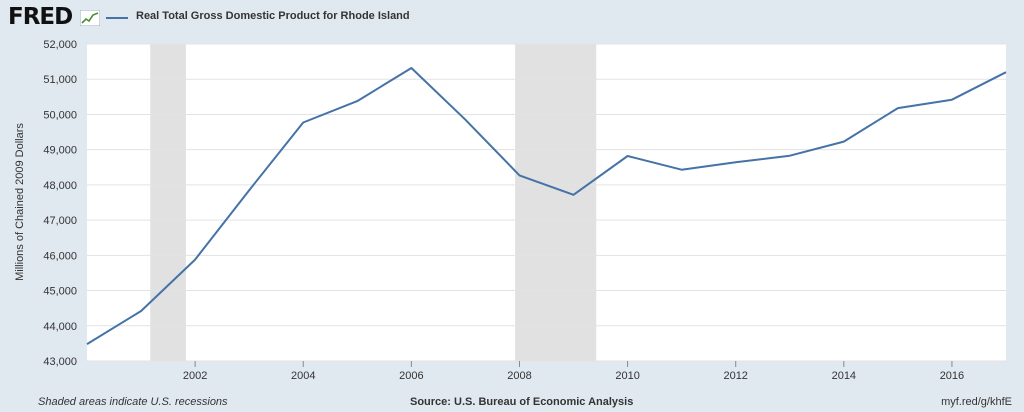 The height and width of the screenshot is (412, 1024). What do you see at coordinates (60, 256) in the screenshot?
I see `y-tick-label: 46,000` at bounding box center [60, 256].